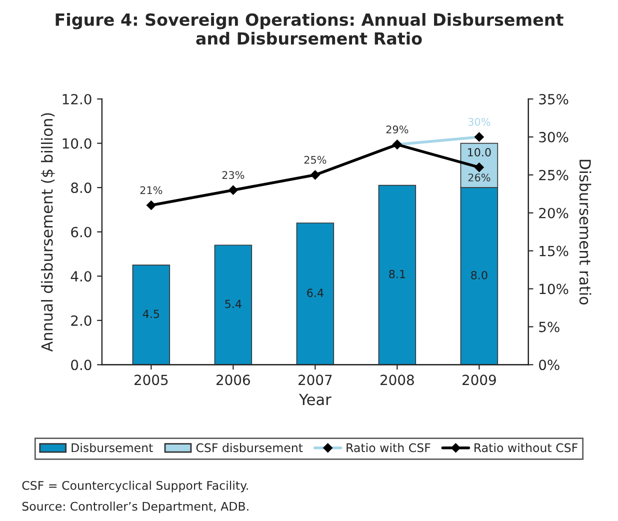  Describe the element at coordinates (553, 213) in the screenshot. I see `y2-tick-label: 20%` at that location.